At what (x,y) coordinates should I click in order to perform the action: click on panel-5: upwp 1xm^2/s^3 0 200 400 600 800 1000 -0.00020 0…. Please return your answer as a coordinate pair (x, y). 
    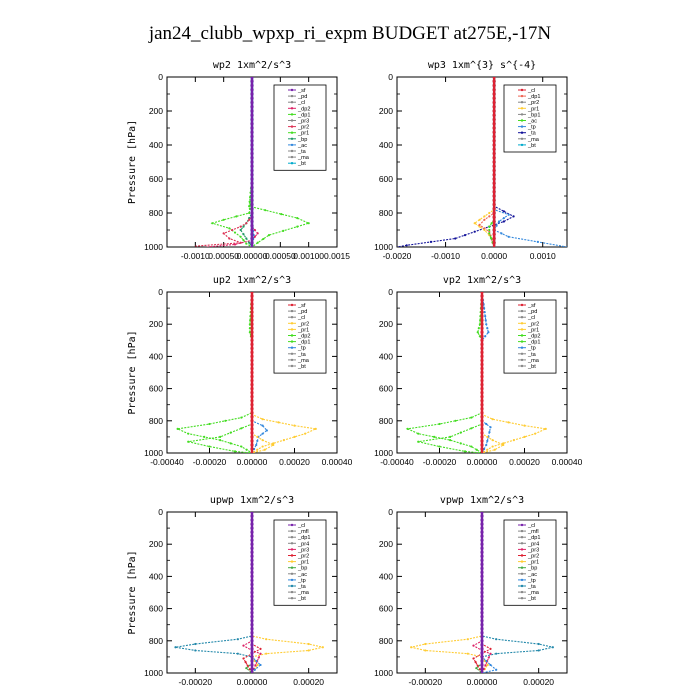
    Looking at the image, I should click on (232, 591).